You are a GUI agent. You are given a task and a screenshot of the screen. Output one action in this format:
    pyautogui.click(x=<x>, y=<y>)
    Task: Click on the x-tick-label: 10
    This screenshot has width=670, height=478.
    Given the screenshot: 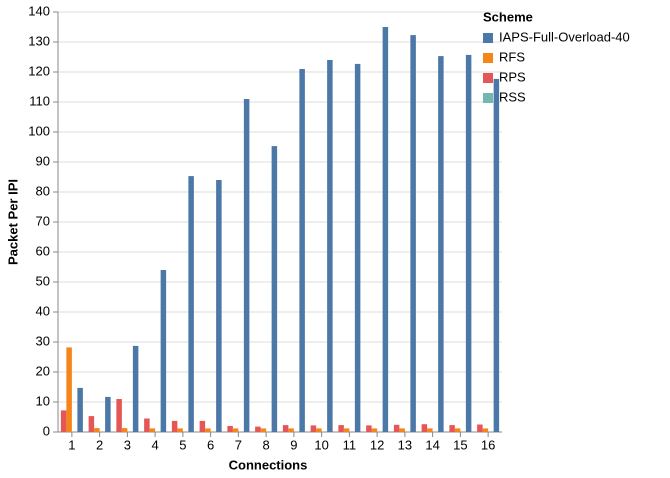 What is the action you would take?
    pyautogui.click(x=321, y=444)
    